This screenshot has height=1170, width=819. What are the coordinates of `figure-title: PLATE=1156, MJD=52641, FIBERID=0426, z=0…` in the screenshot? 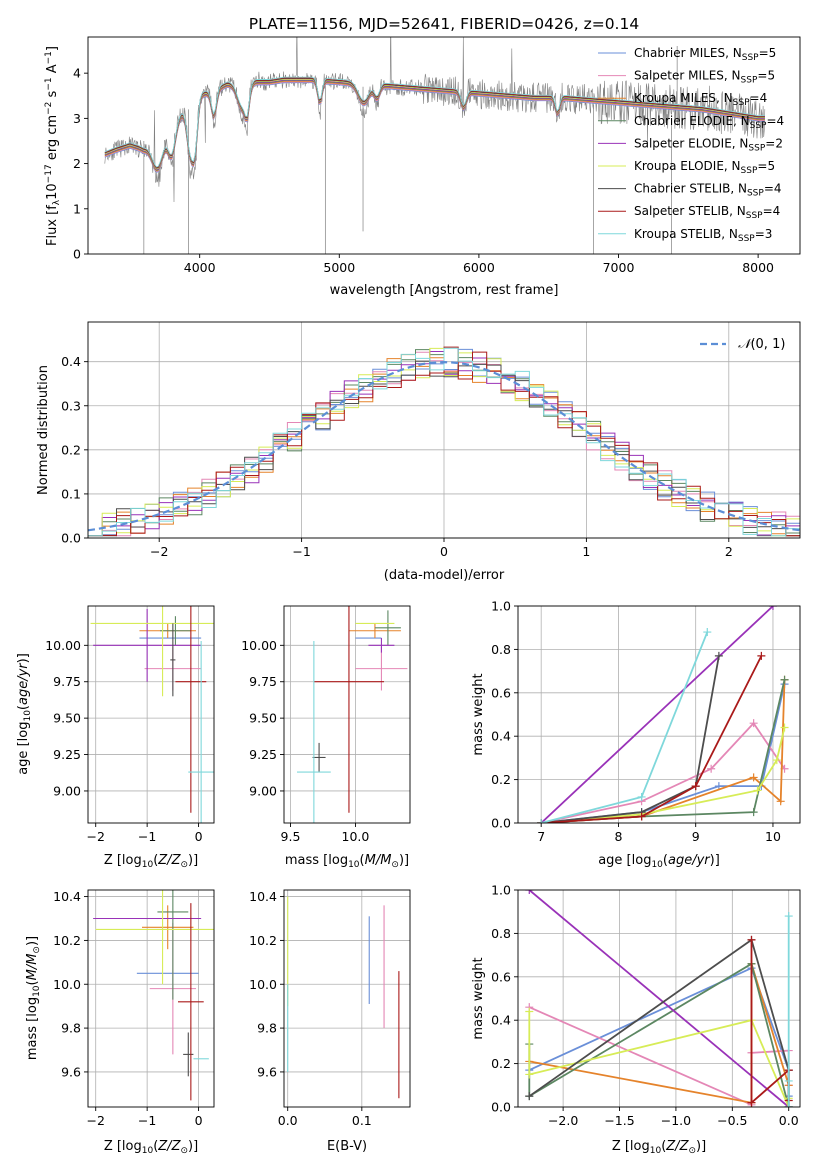 It's located at (444, 24).